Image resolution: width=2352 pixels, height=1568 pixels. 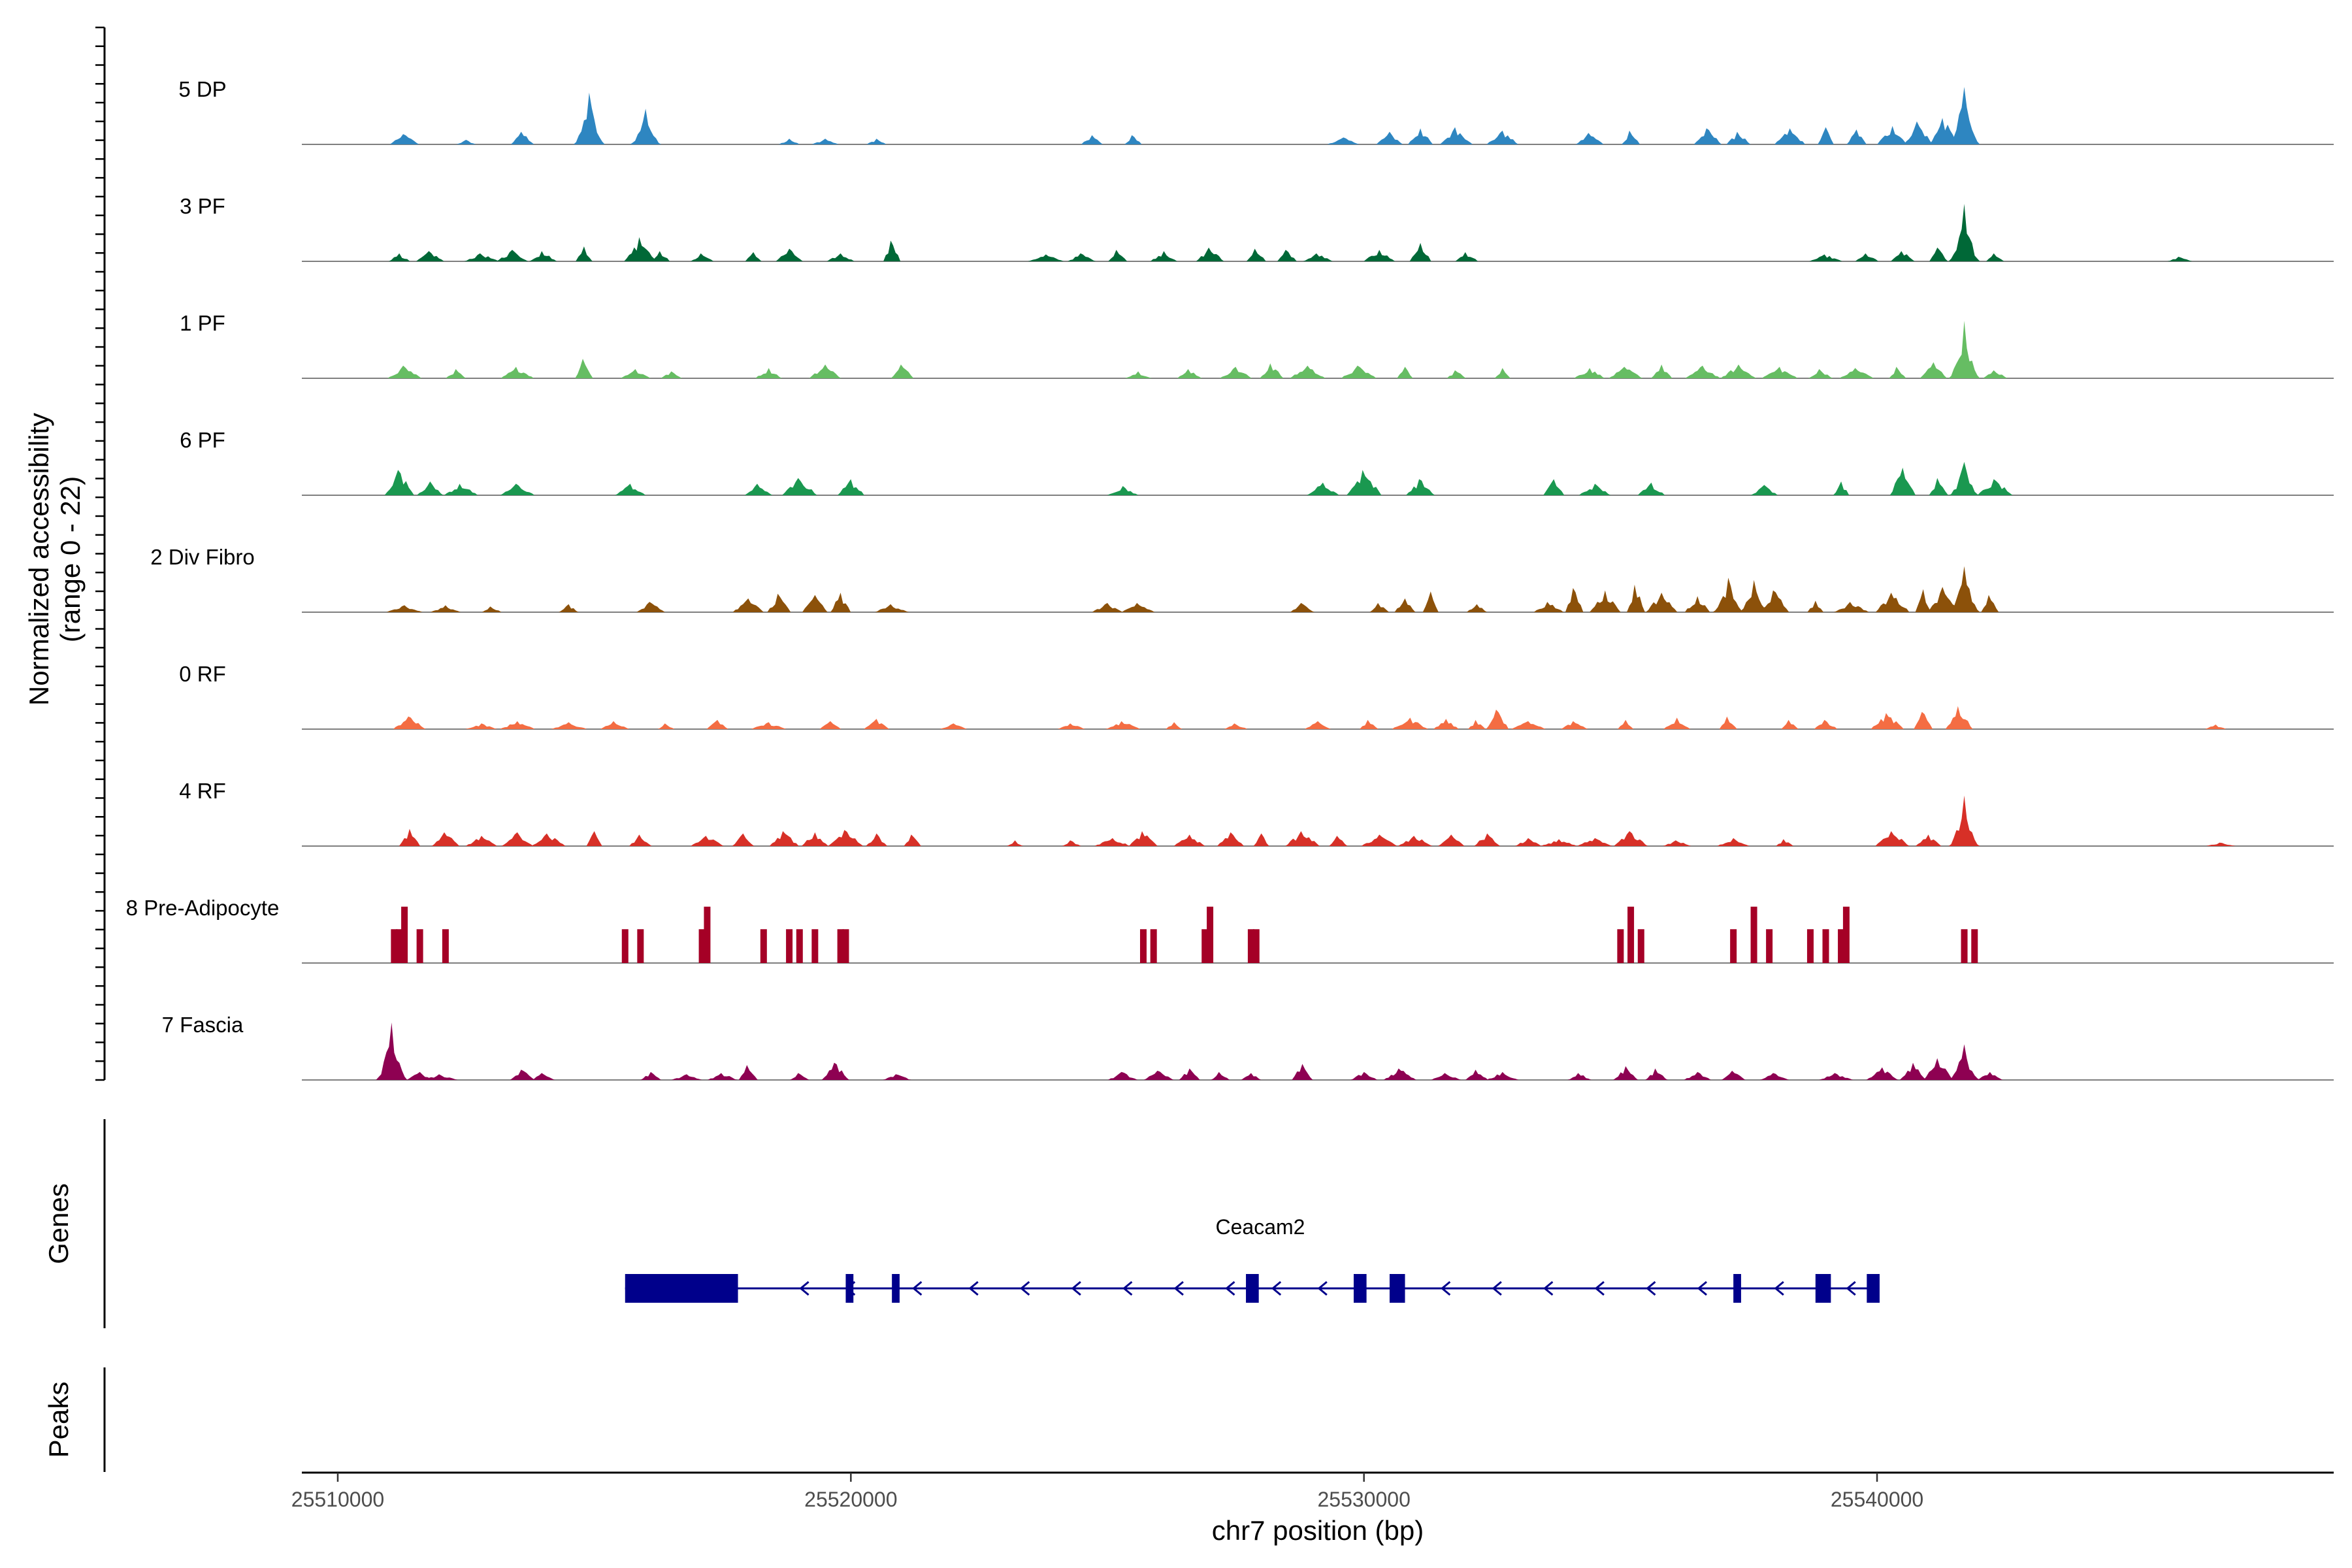 What do you see at coordinates (1252, 1259) in the screenshot?
I see `gene-model-ceacam2: Ceacam2` at bounding box center [1252, 1259].